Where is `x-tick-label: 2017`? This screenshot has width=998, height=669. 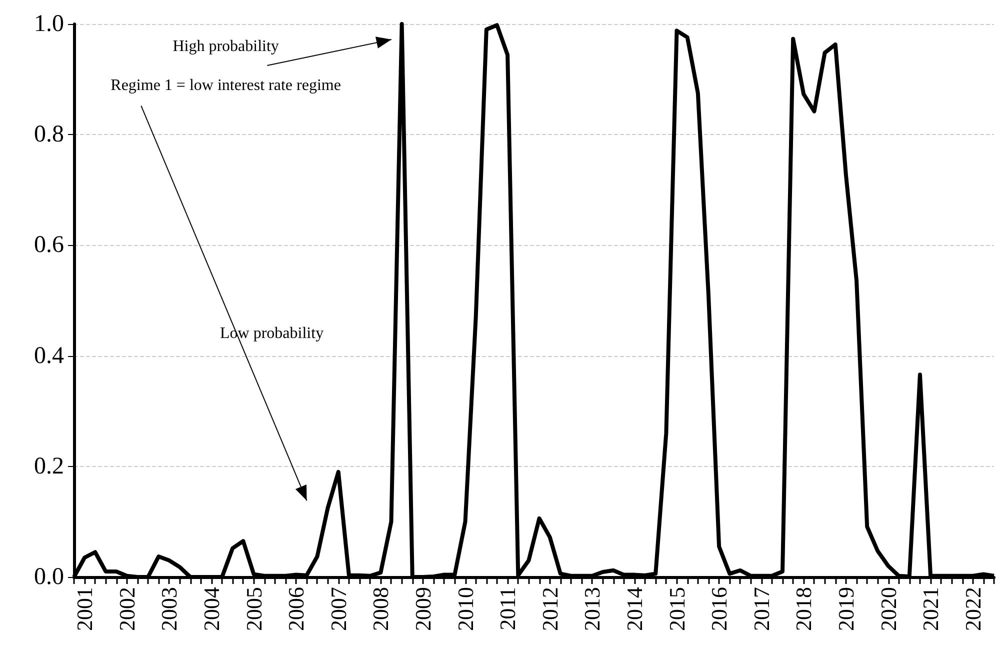 x-tick-label: 2017 is located at coordinates (761, 609).